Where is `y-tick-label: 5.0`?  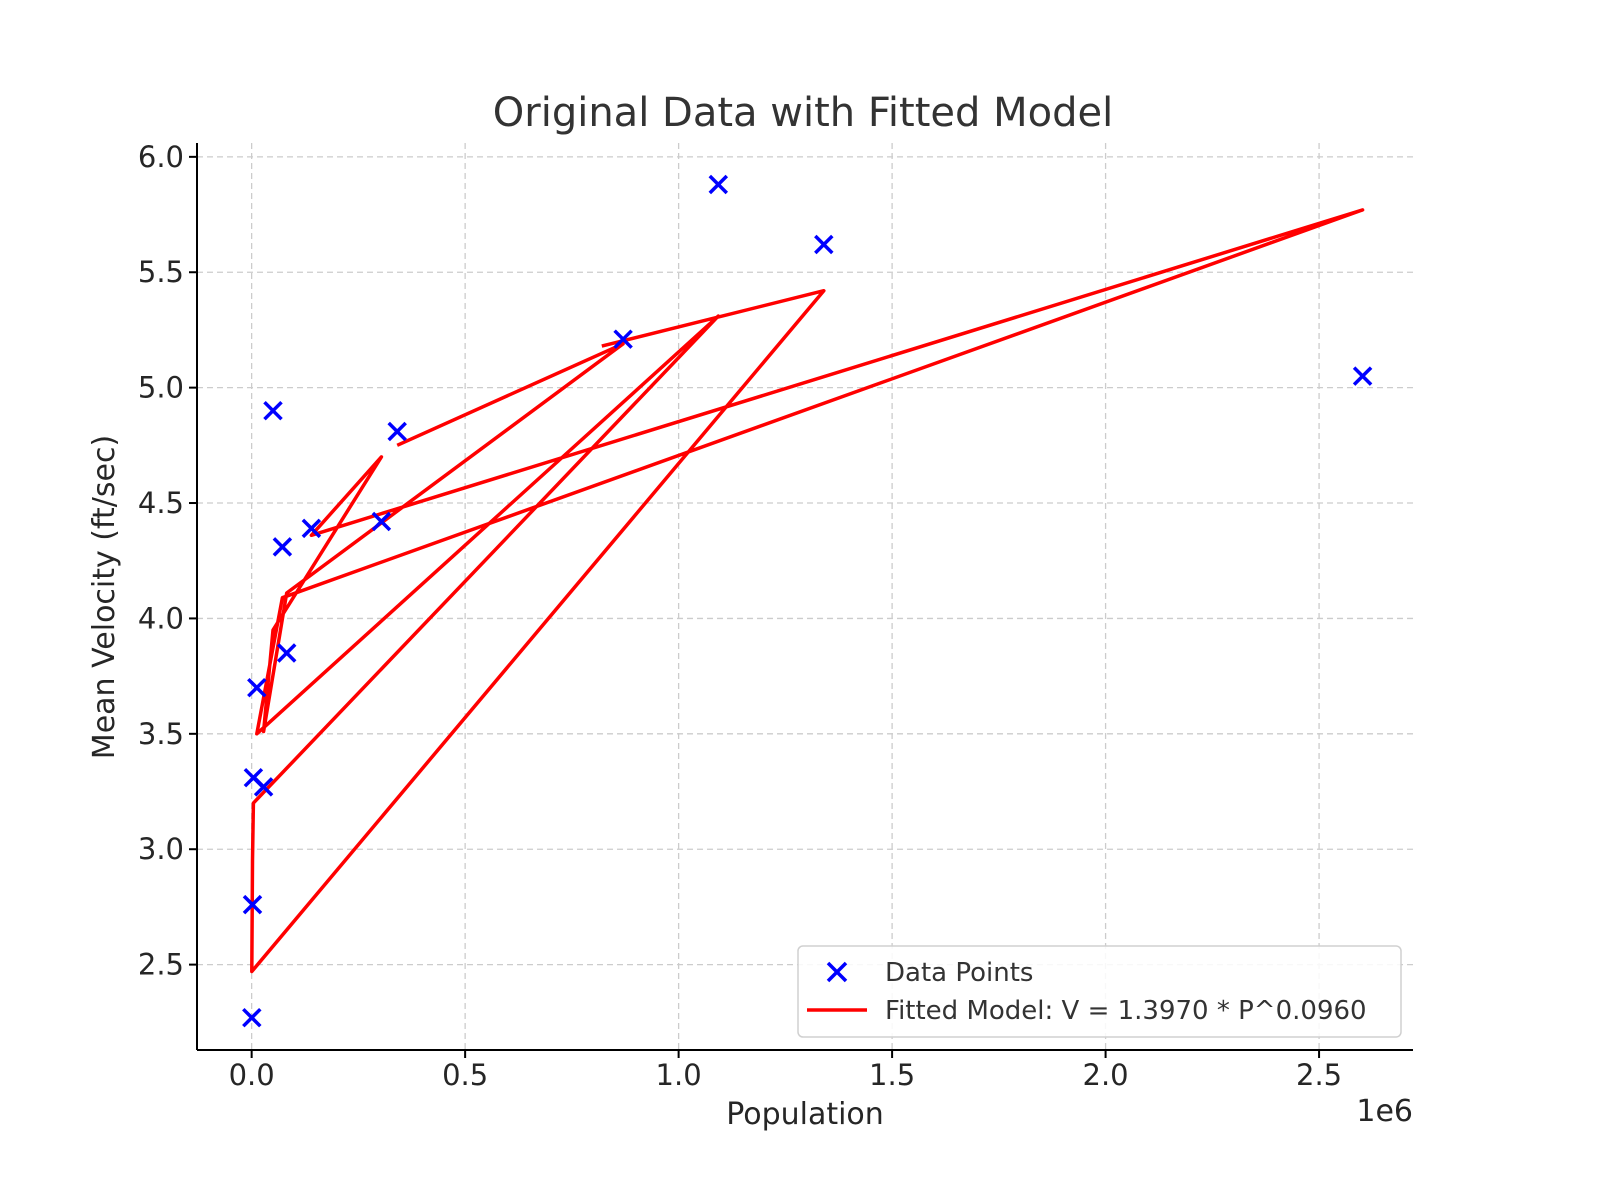
y-tick-label: 5.0 is located at coordinates (161, 388).